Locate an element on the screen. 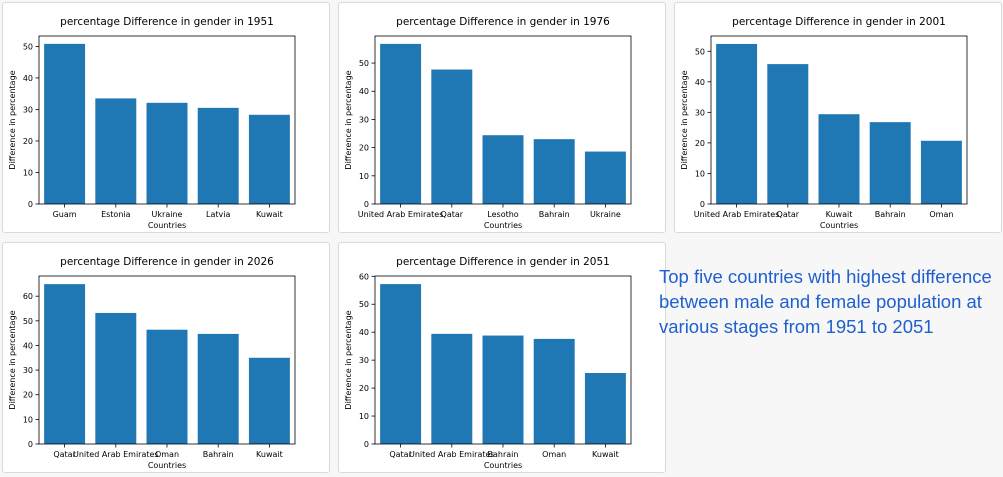 This screenshot has height=477, width=1003. chart-title: percentage Difference in gender in 2026 is located at coordinates (167, 262).